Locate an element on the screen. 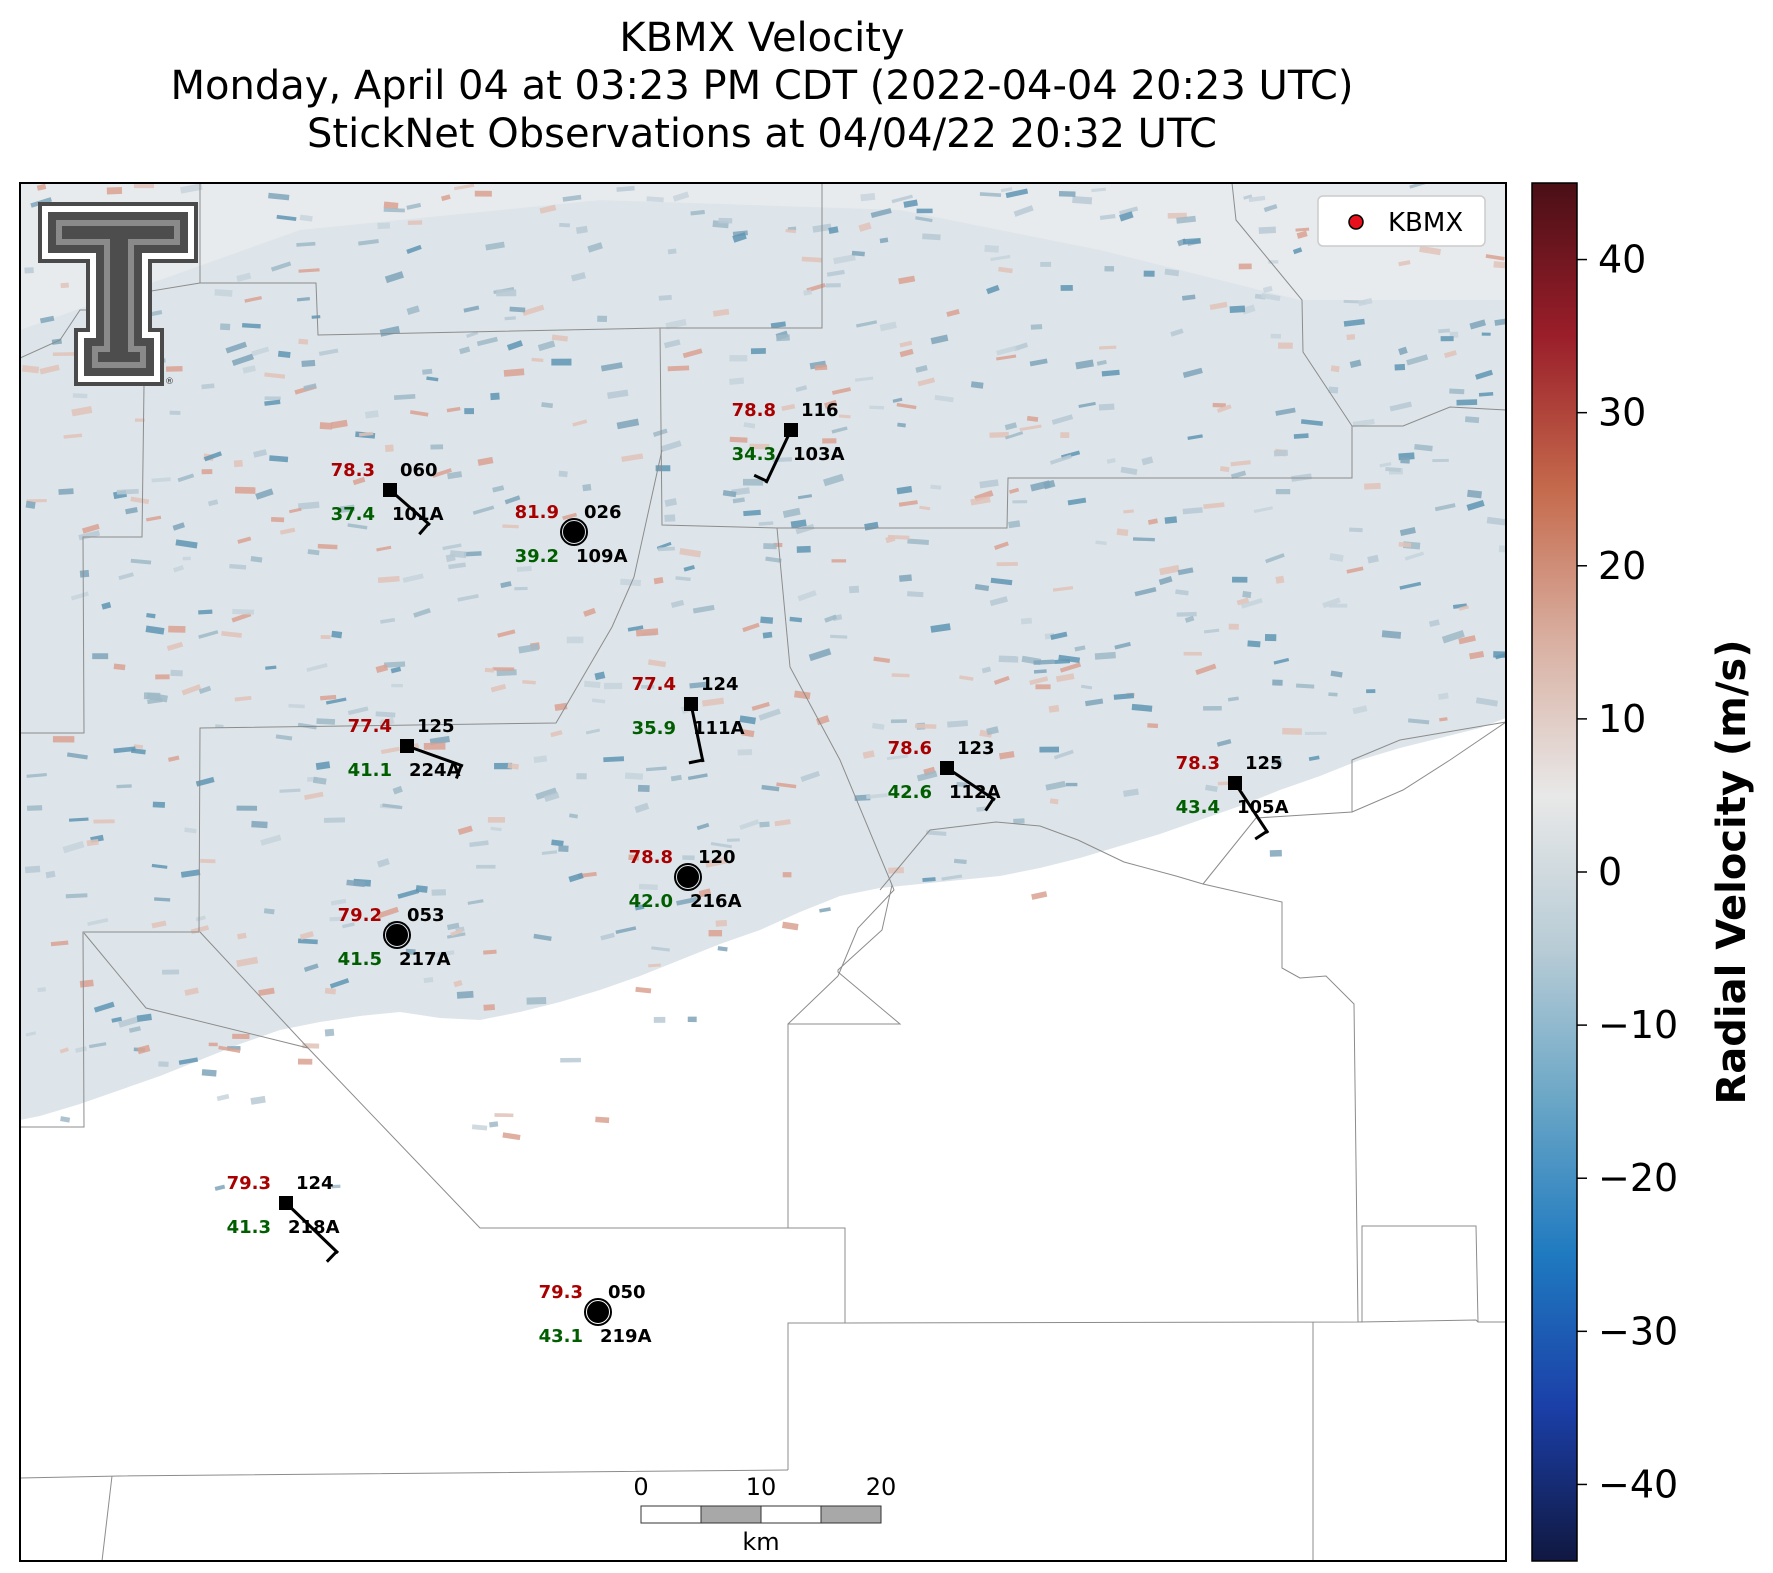  station-id: 111A is located at coordinates (719, 728).